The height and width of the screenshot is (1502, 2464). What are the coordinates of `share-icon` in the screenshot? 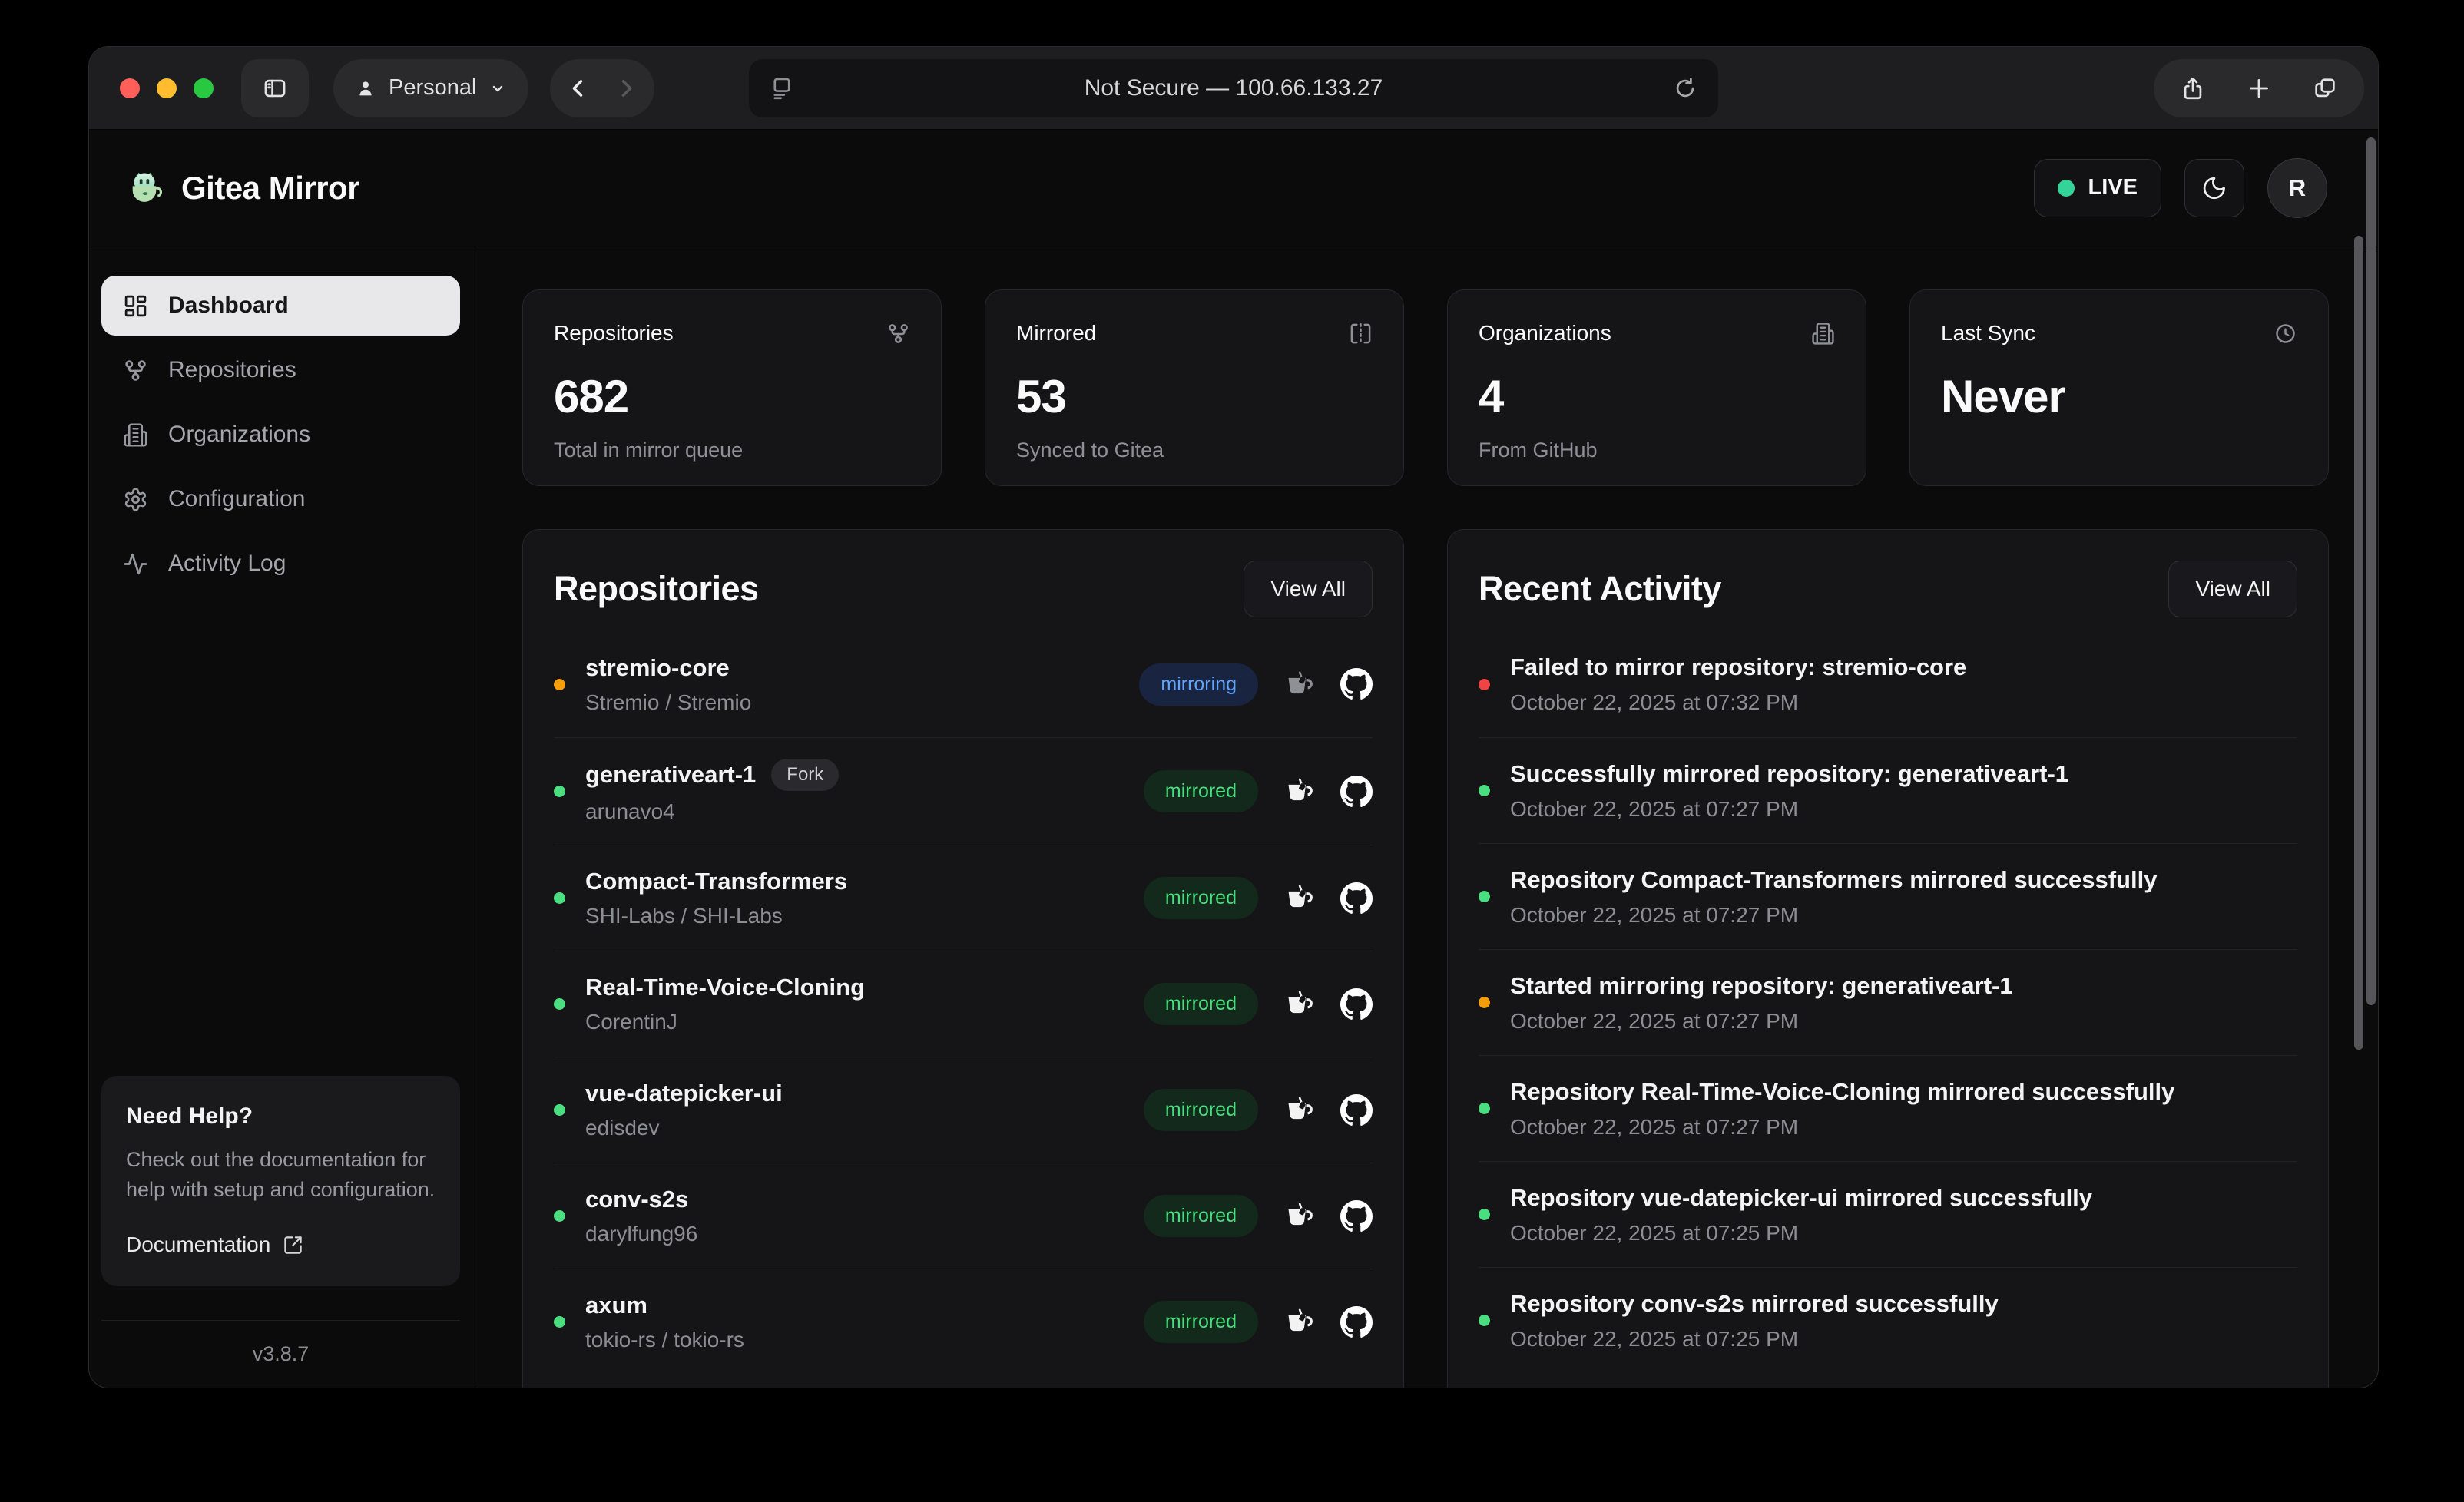 It's located at (2193, 88).